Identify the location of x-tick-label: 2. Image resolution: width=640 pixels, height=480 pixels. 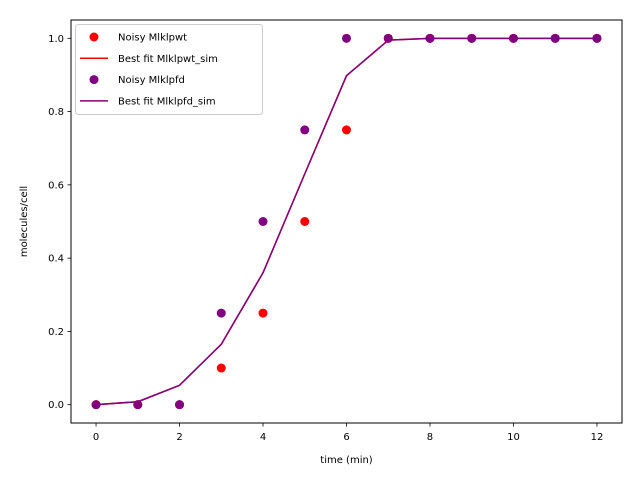
(179, 437).